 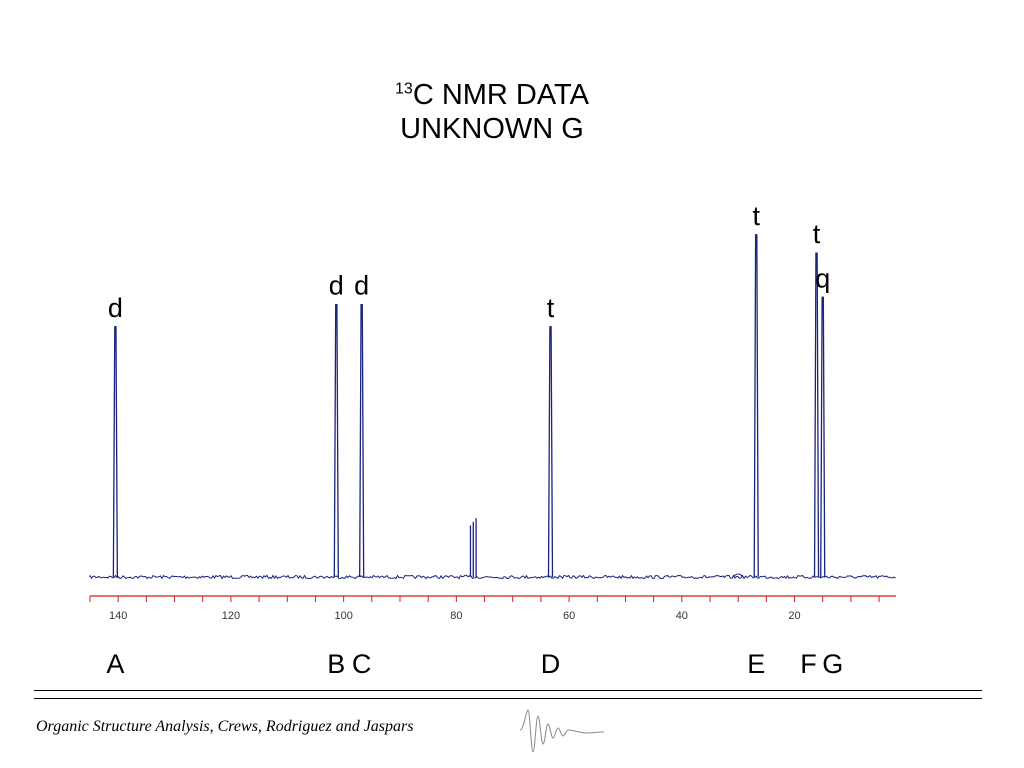 I want to click on peak-multiplicity-label: q, so click(x=822, y=278).